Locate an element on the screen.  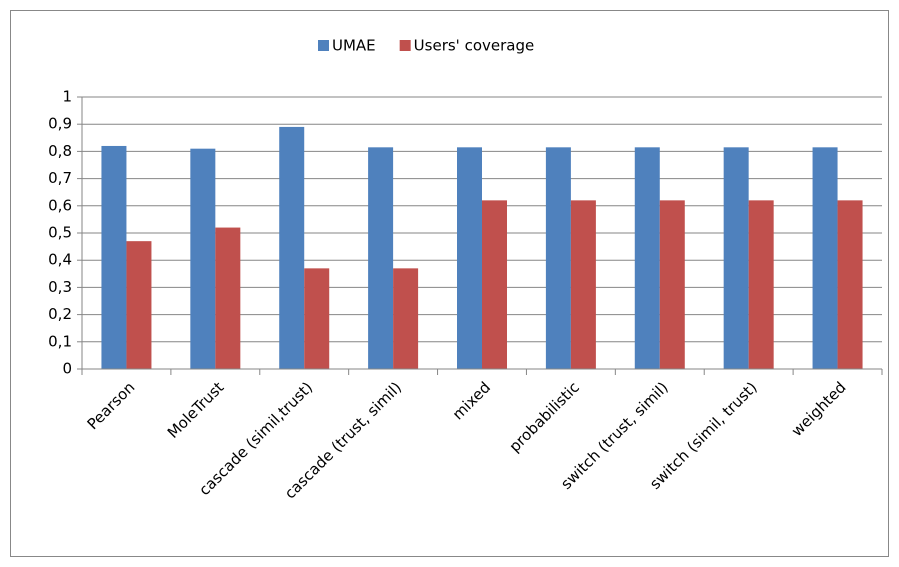
y-tick-label: 0,8 is located at coordinates (60, 151).